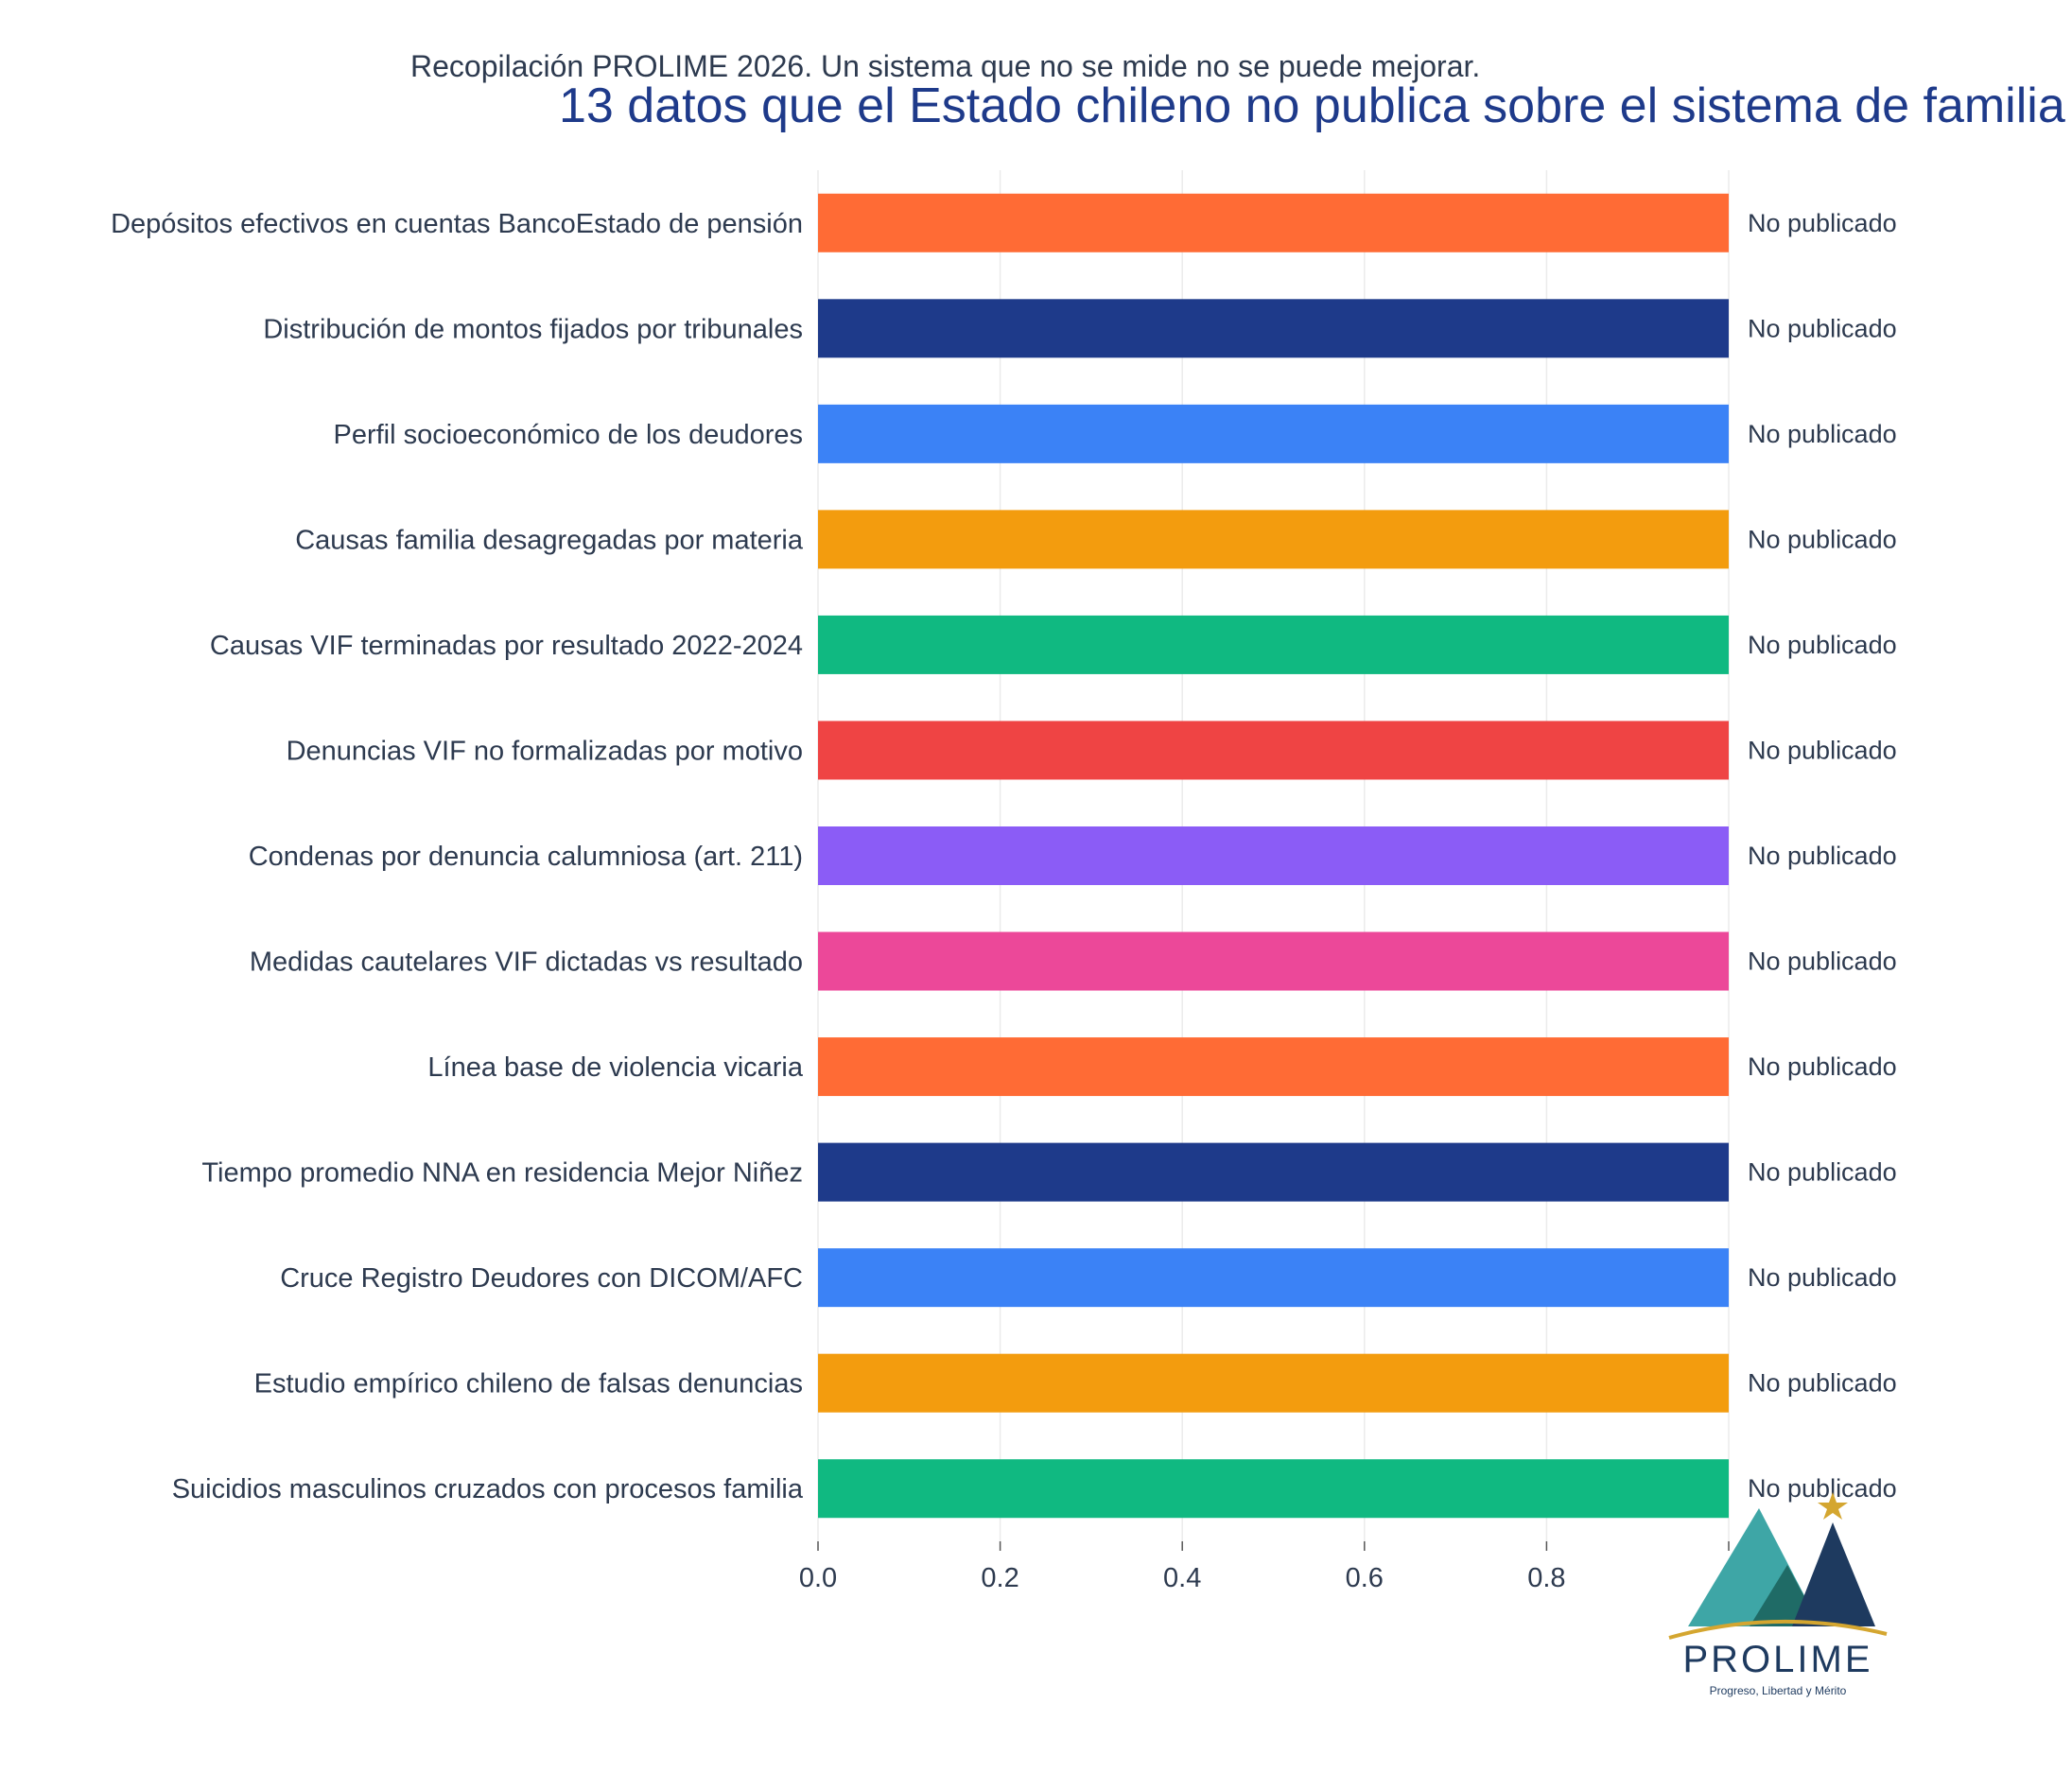 The width and height of the screenshot is (2072, 1773). Describe the element at coordinates (818, 1578) in the screenshot. I see `x-tick-label: 0.0` at that location.